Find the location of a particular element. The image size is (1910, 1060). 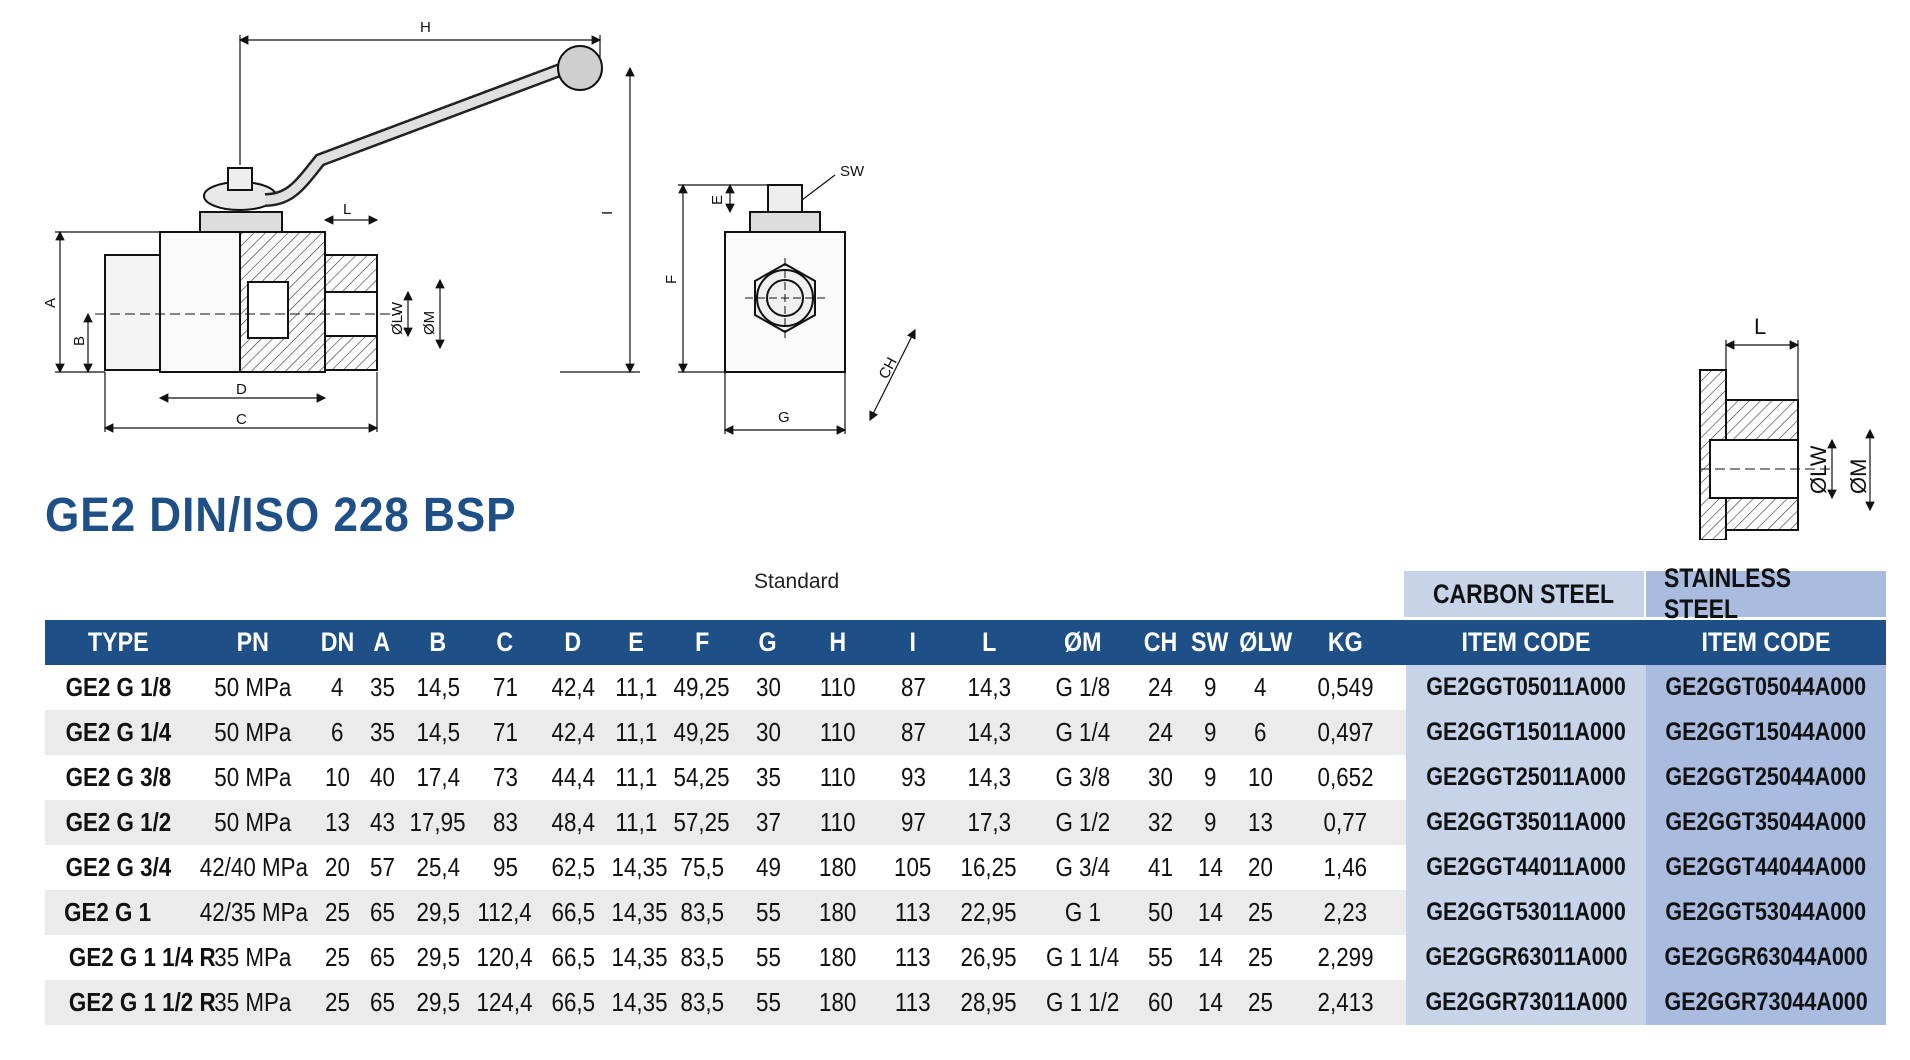

column-header: ØLW is located at coordinates (1263, 642).